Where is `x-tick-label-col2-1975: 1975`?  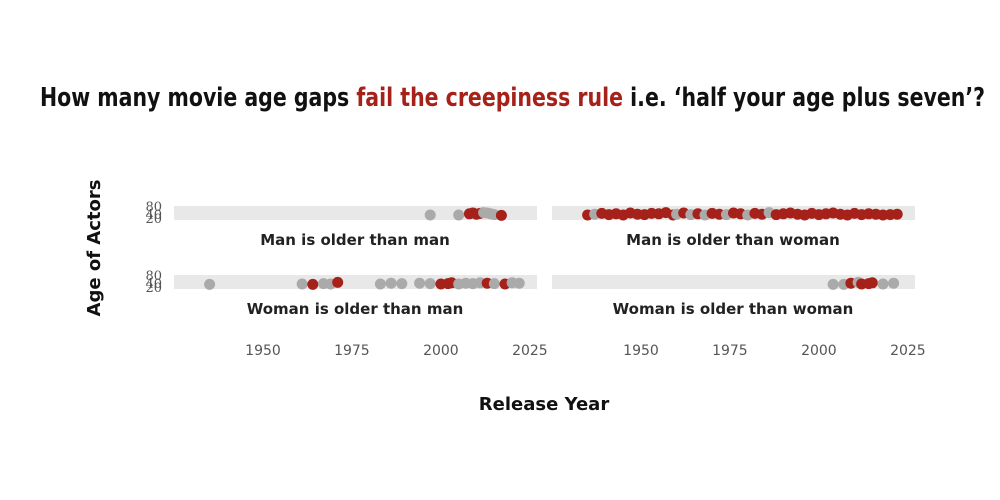
x-tick-label-col2-1975: 1975 is located at coordinates (730, 351).